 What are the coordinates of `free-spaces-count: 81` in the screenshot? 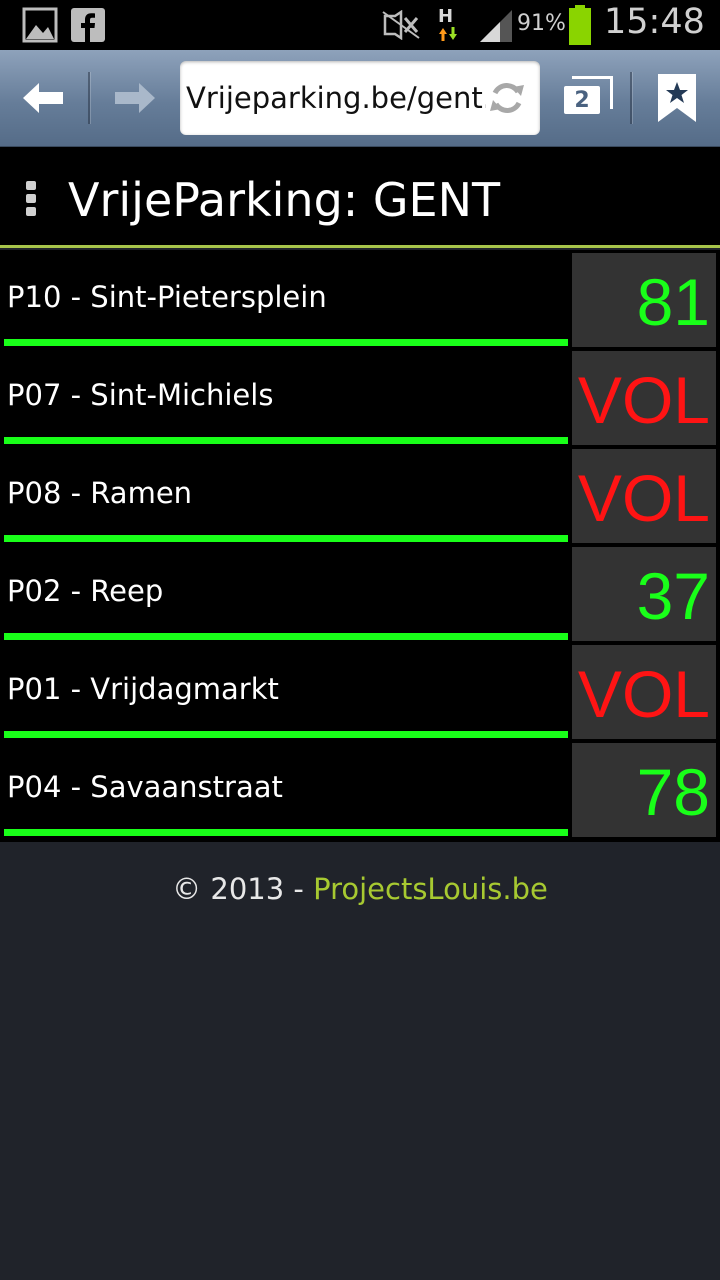 It's located at (644, 300).